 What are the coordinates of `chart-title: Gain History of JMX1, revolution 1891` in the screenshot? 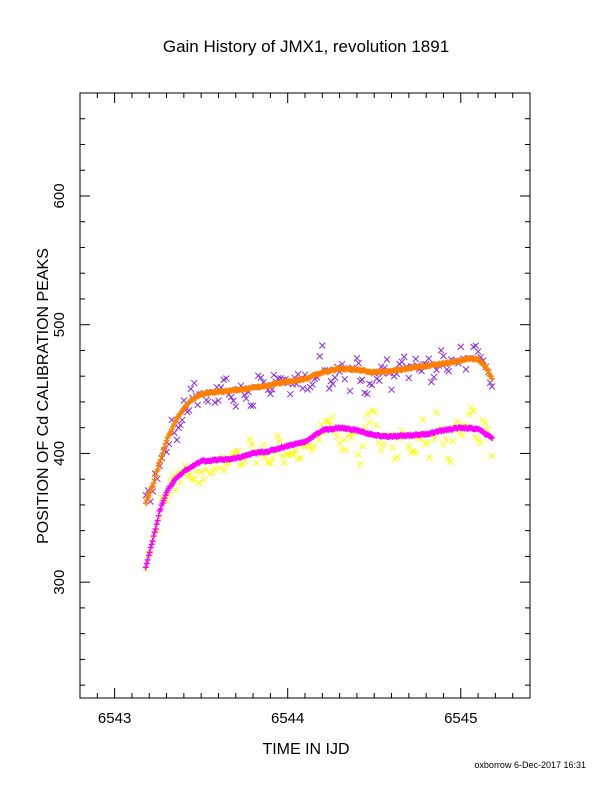 It's located at (306, 46).